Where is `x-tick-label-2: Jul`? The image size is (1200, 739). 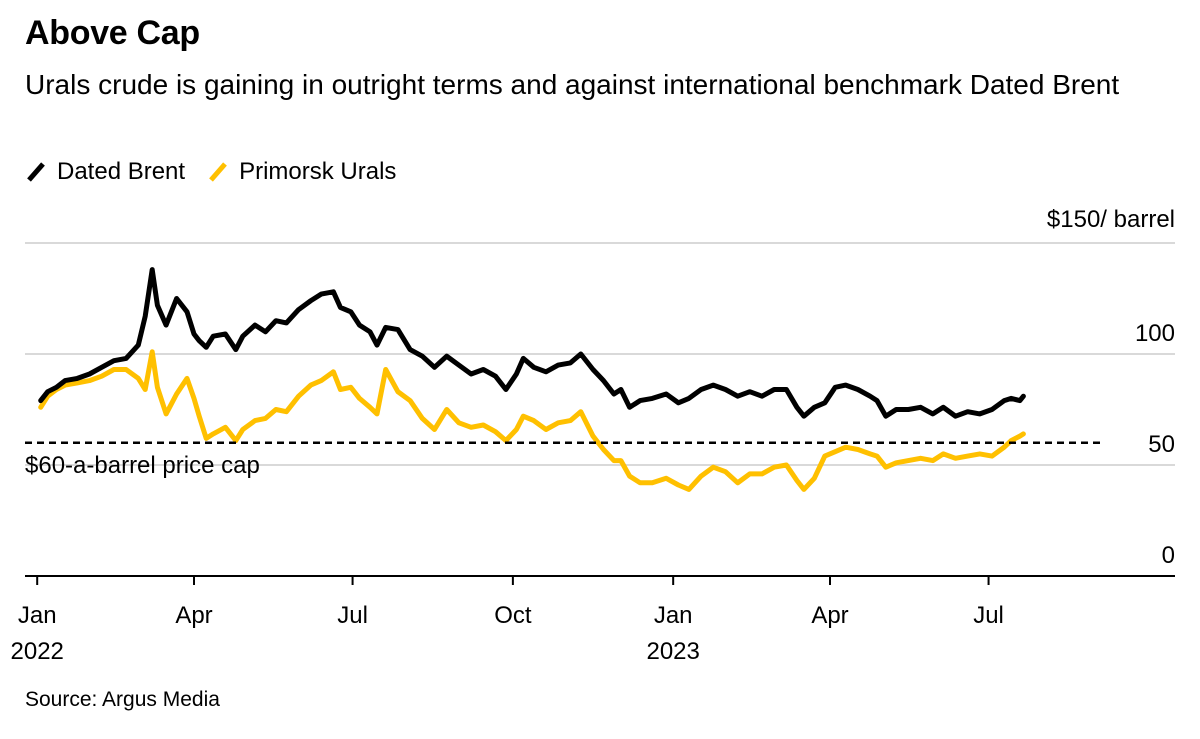 x-tick-label-2: Jul is located at coordinates (352, 615).